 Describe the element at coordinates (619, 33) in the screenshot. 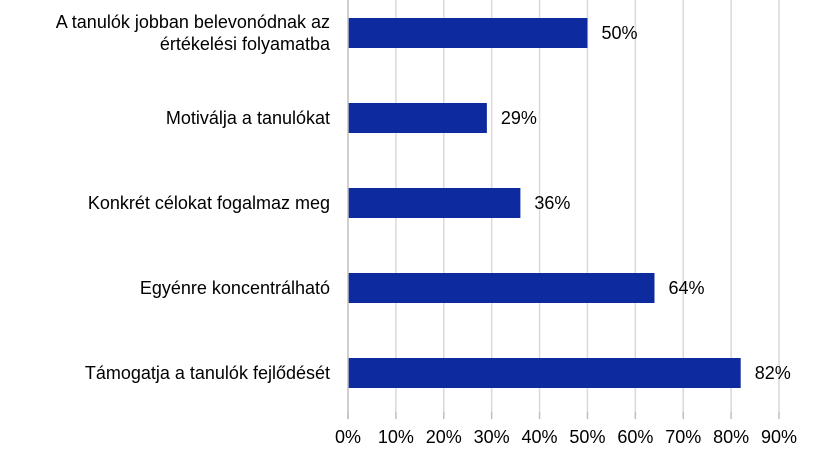

I see `data-label: 50%` at that location.